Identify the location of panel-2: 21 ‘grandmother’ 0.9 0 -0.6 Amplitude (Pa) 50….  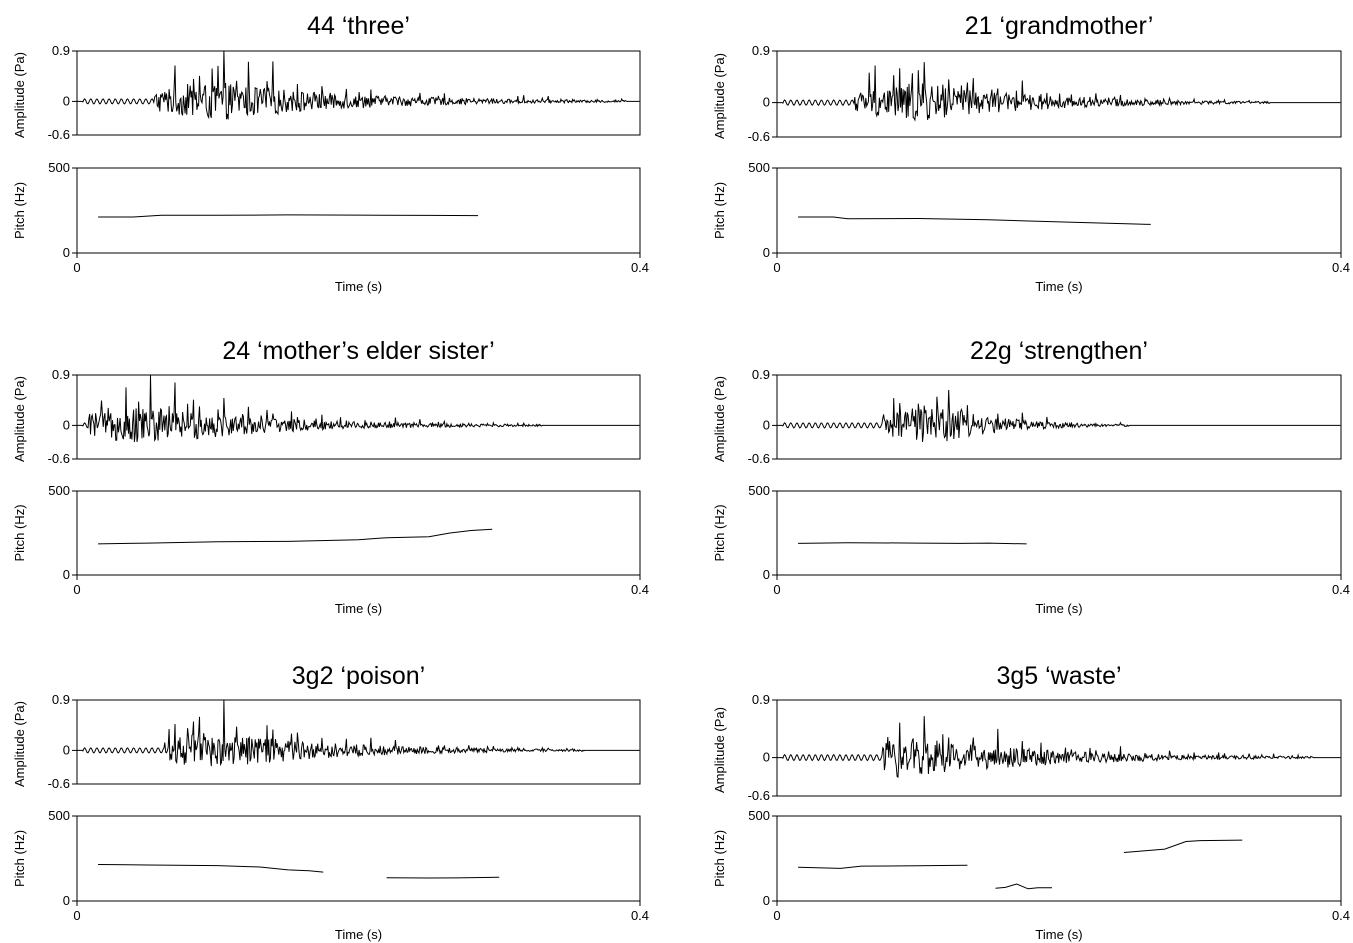
(1031, 153).